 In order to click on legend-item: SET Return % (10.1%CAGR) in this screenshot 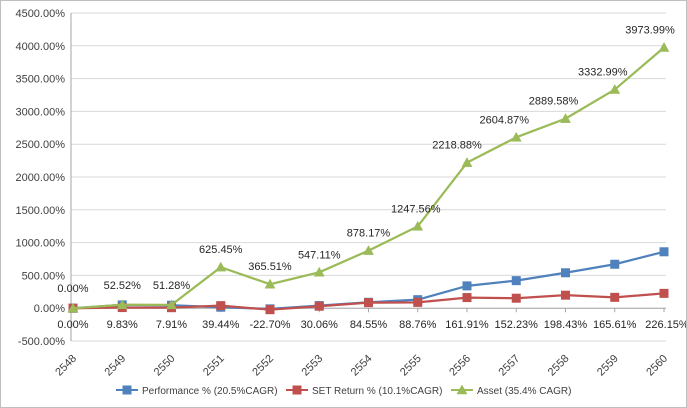, I will do `click(364, 391)`.